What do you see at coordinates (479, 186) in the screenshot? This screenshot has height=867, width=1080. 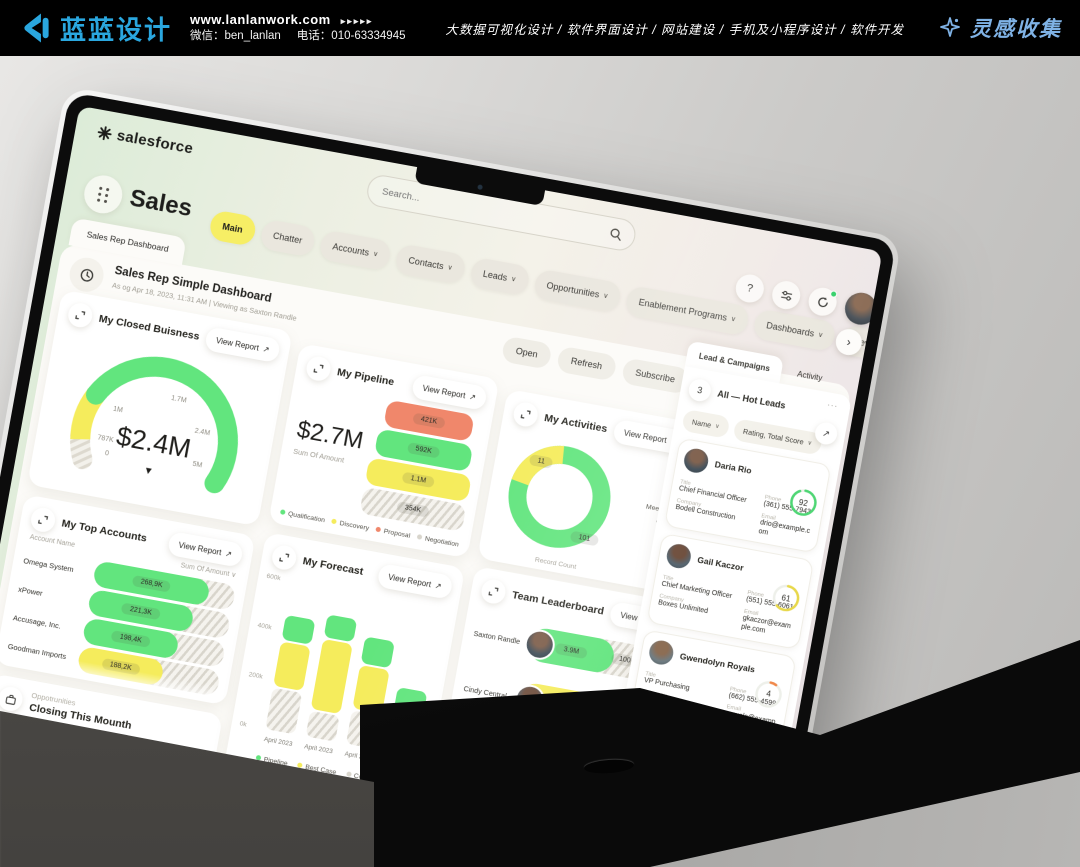 I see `camera-dot` at bounding box center [479, 186].